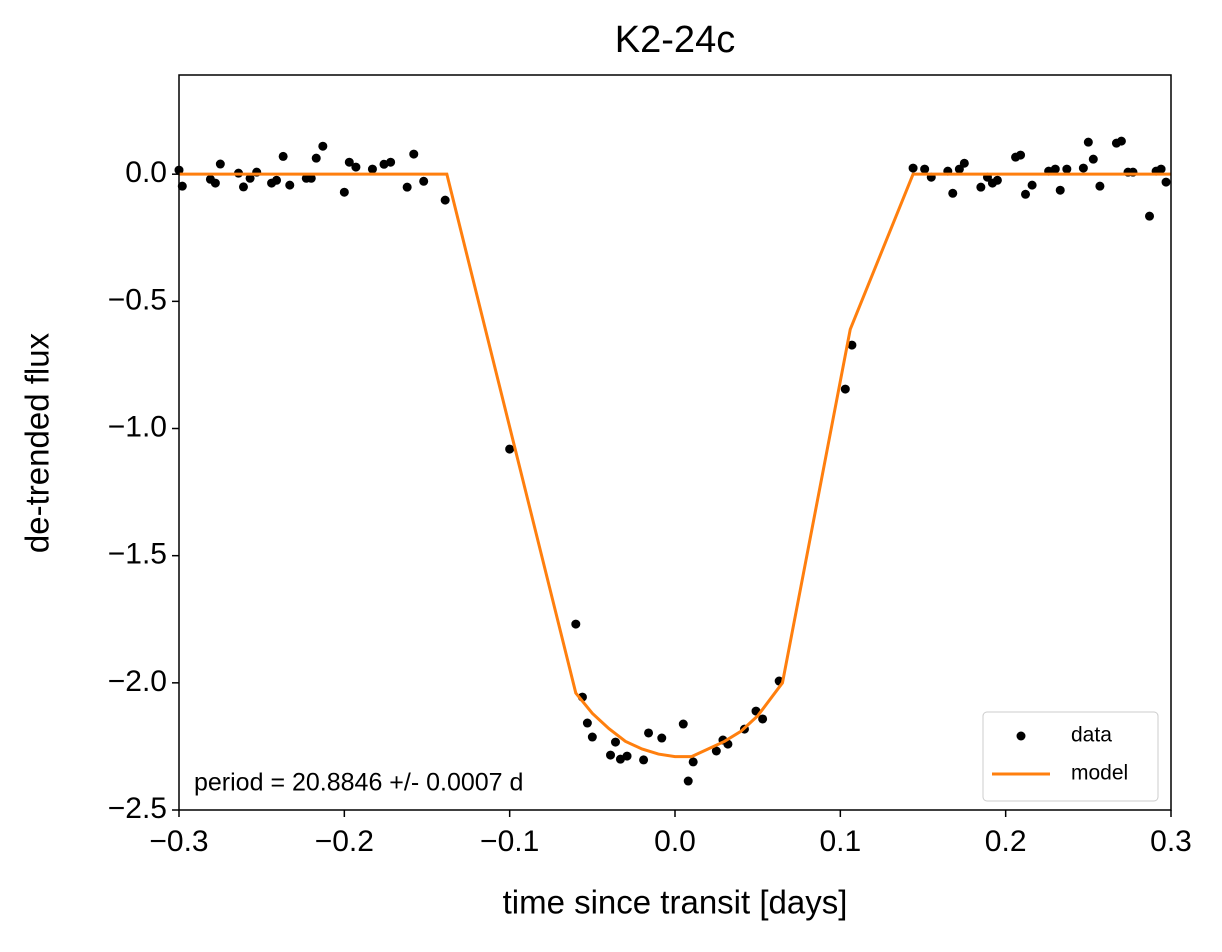 This screenshot has width=1222, height=952. Describe the element at coordinates (137, 554) in the screenshot. I see `y-tick-label: −1.5` at that location.